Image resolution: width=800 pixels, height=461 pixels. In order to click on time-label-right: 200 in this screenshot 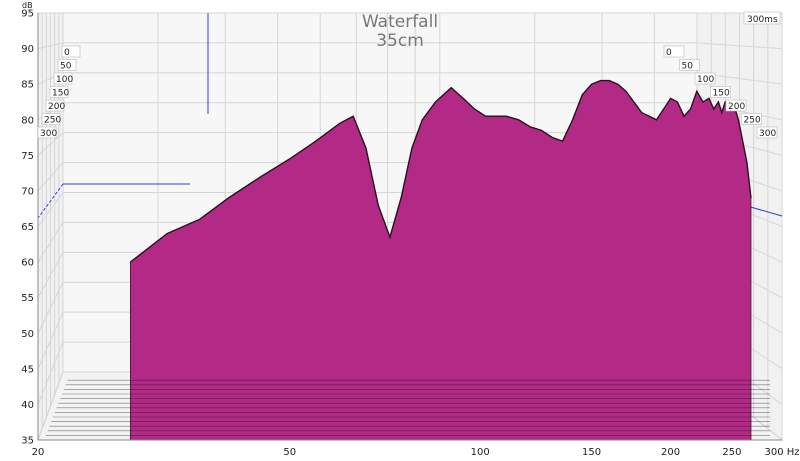, I will do `click(736, 107)`.